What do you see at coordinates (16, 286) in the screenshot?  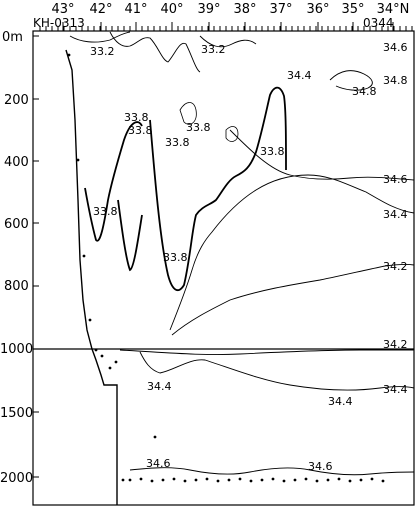 I see `depth-label: 800` at bounding box center [16, 286].